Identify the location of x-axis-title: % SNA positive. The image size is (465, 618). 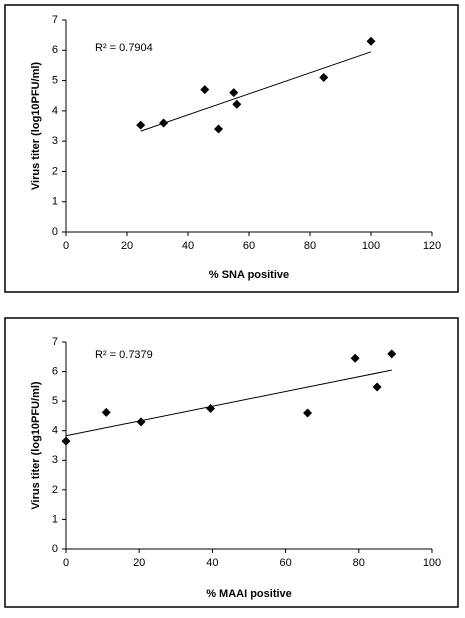
(249, 275).